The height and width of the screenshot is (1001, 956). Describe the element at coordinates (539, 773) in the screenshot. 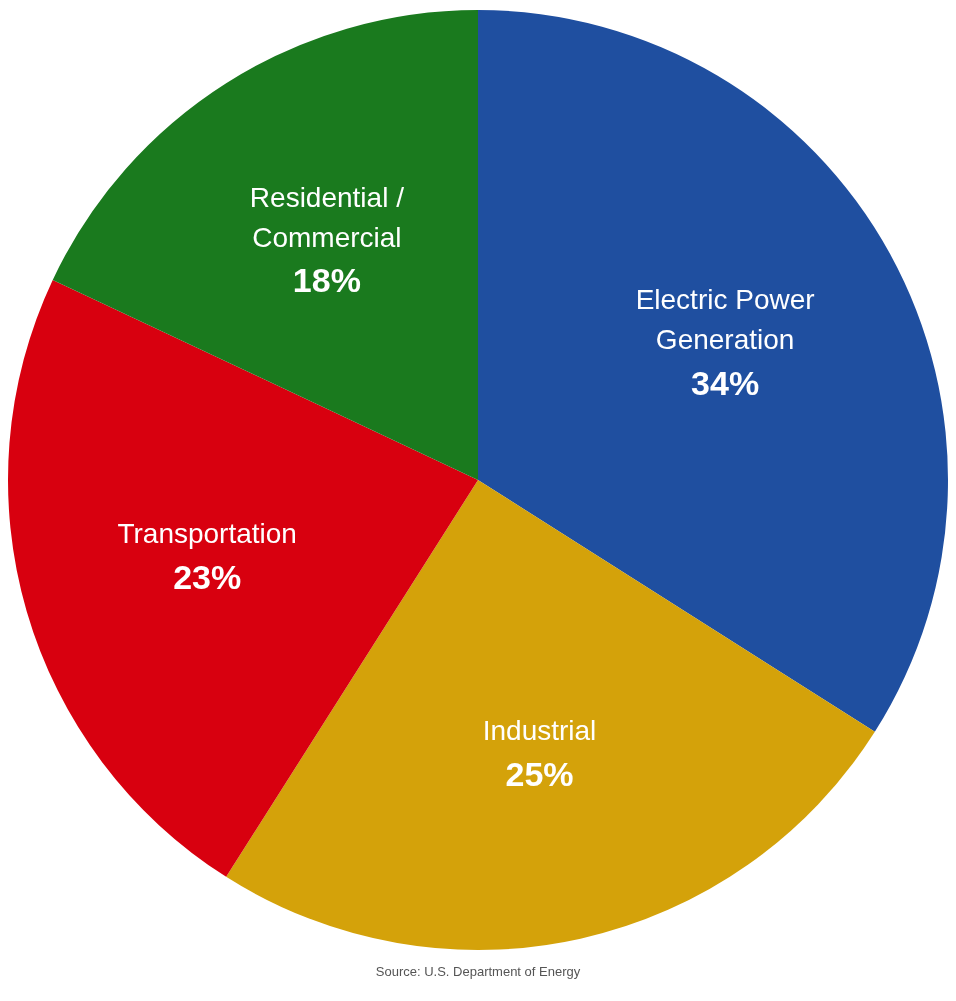

I see `data-label: 25%` at that location.